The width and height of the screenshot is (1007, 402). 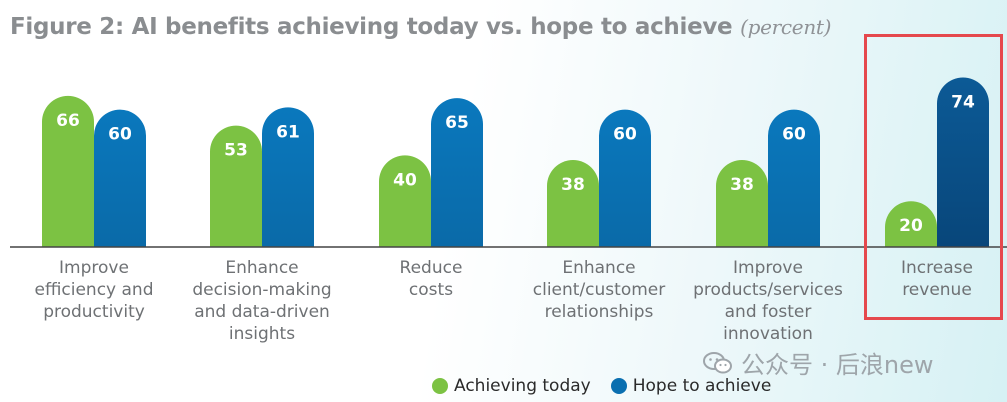 I want to click on category-label-1-line-3: insights, so click(x=262, y=334).